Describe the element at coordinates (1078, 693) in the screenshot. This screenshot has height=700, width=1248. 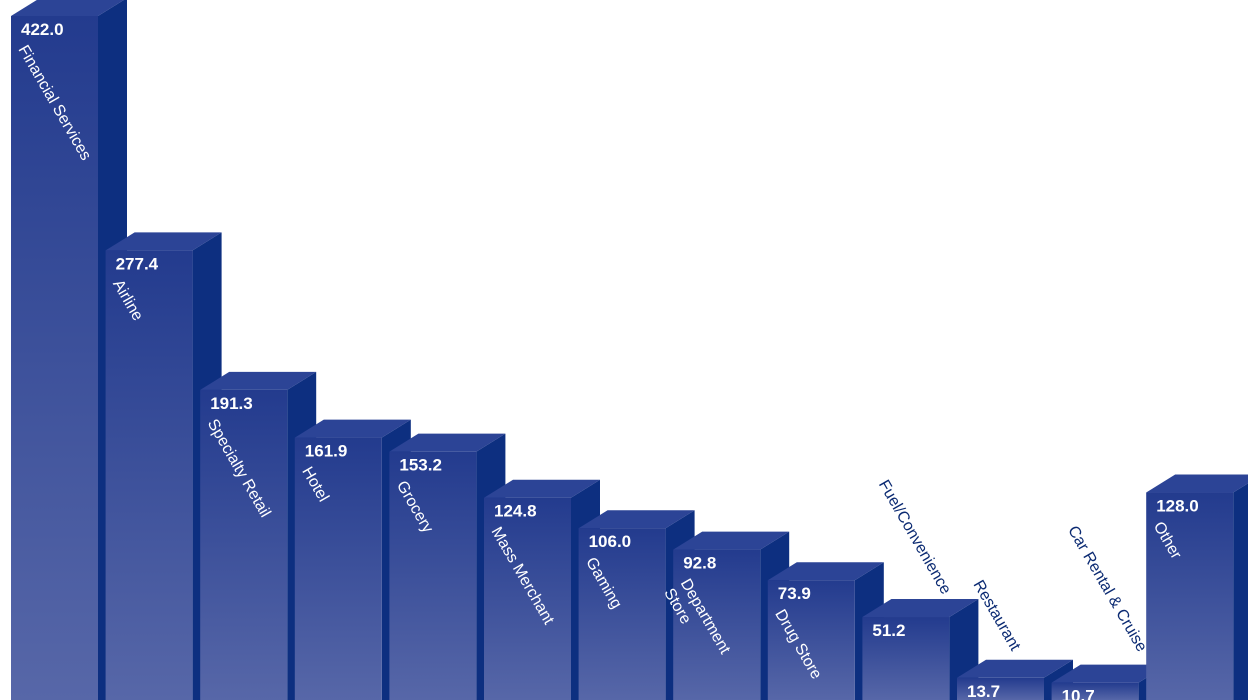
I see `value-label: 10.7` at that location.